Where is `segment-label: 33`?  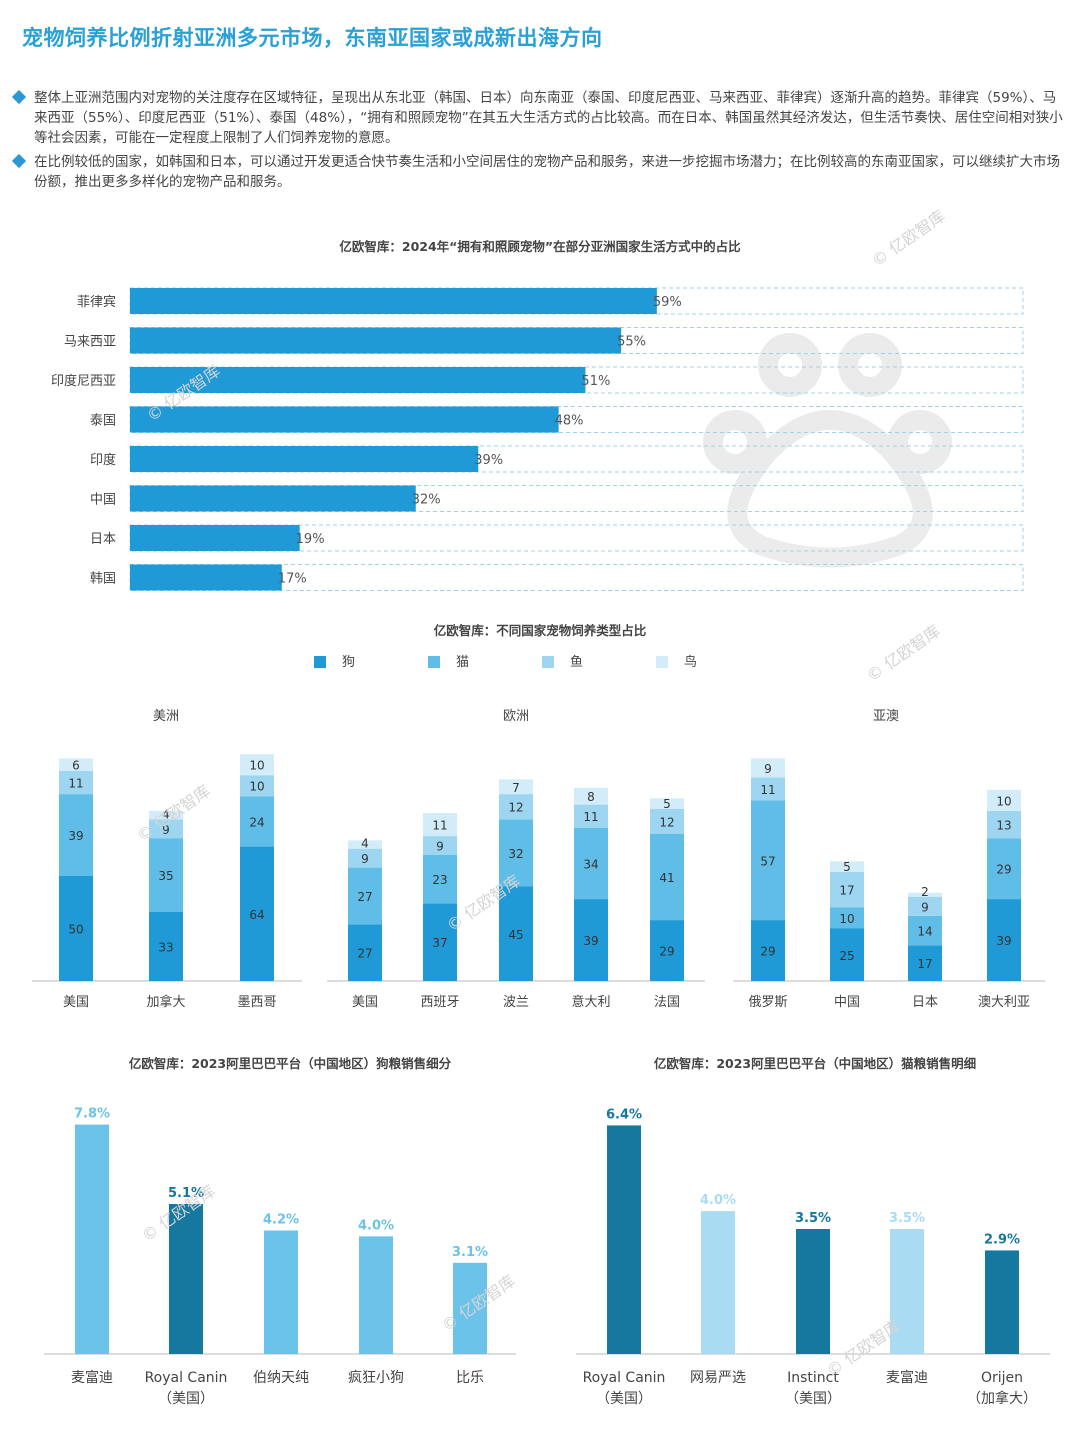 segment-label: 33 is located at coordinates (165, 947).